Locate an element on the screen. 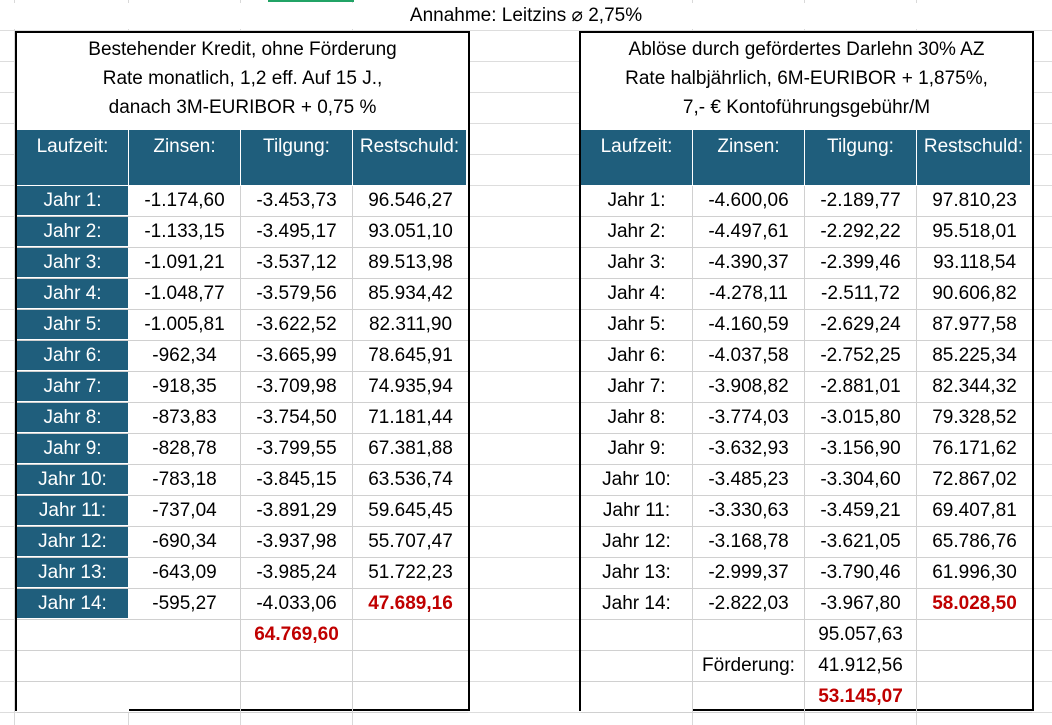  zinsen-cell: -4.390,37 is located at coordinates (749, 263).